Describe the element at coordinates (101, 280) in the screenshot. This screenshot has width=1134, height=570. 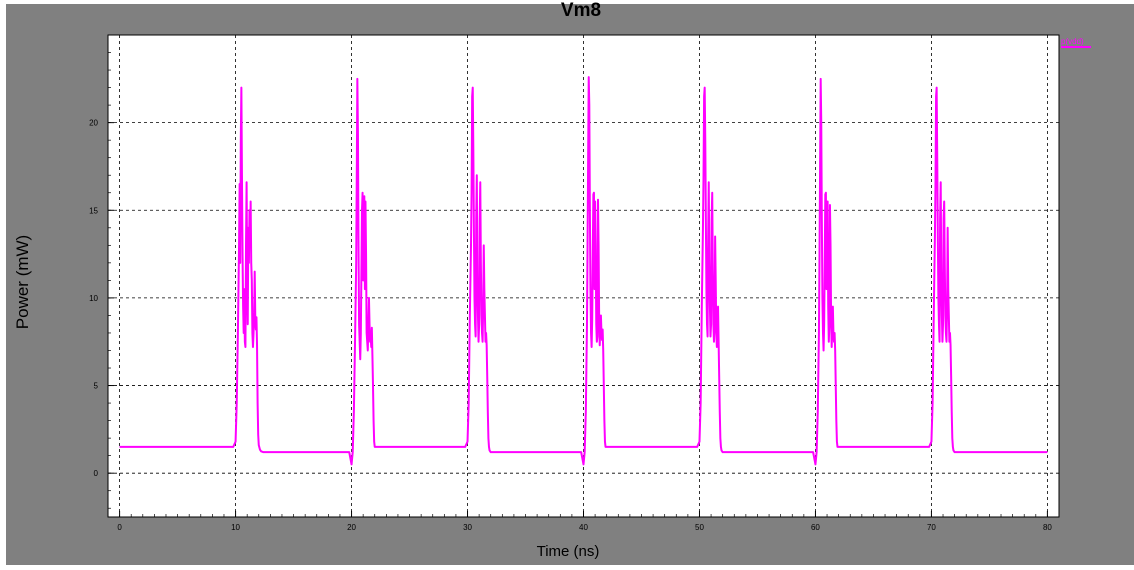
I see `y-axis-ticks: 0 5 10 15 20` at that location.